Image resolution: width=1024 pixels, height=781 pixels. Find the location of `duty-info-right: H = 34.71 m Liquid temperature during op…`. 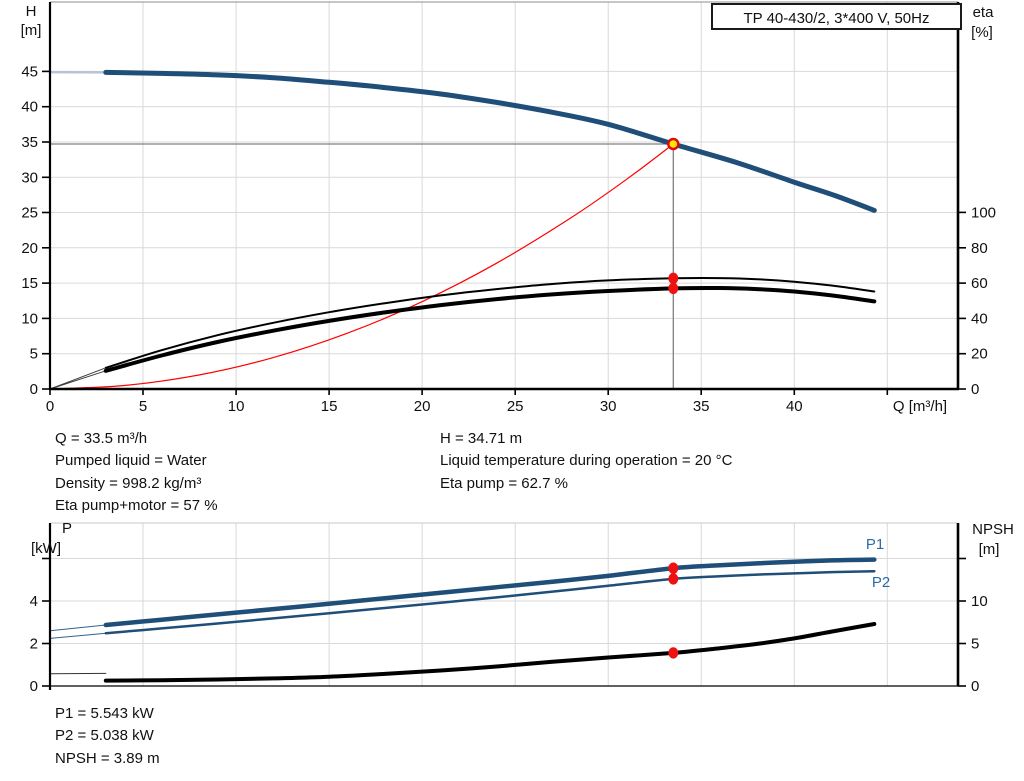

duty-info-right: H = 34.71 m Liquid temperature during op… is located at coordinates (586, 461).